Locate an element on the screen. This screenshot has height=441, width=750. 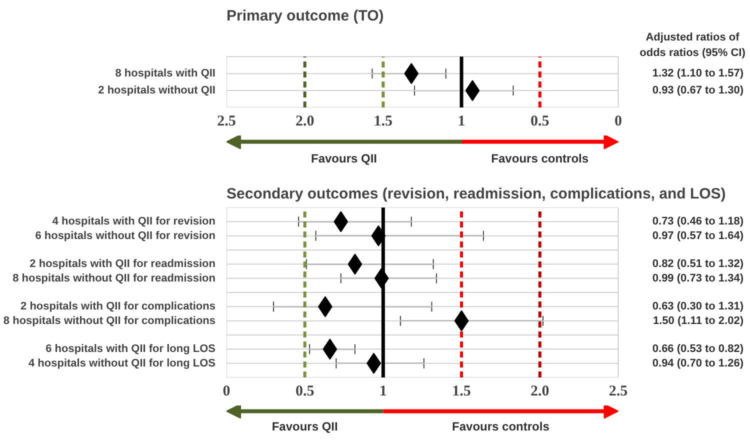
data-label: 0.93 (0.67 to 1.30) is located at coordinates (698, 90).